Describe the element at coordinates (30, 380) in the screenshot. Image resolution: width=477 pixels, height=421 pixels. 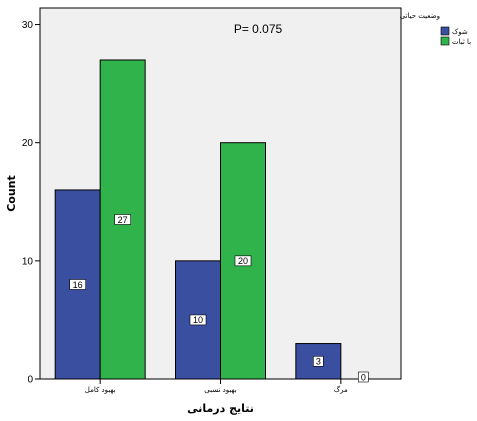
I see `y-tick-label: 0` at that location.